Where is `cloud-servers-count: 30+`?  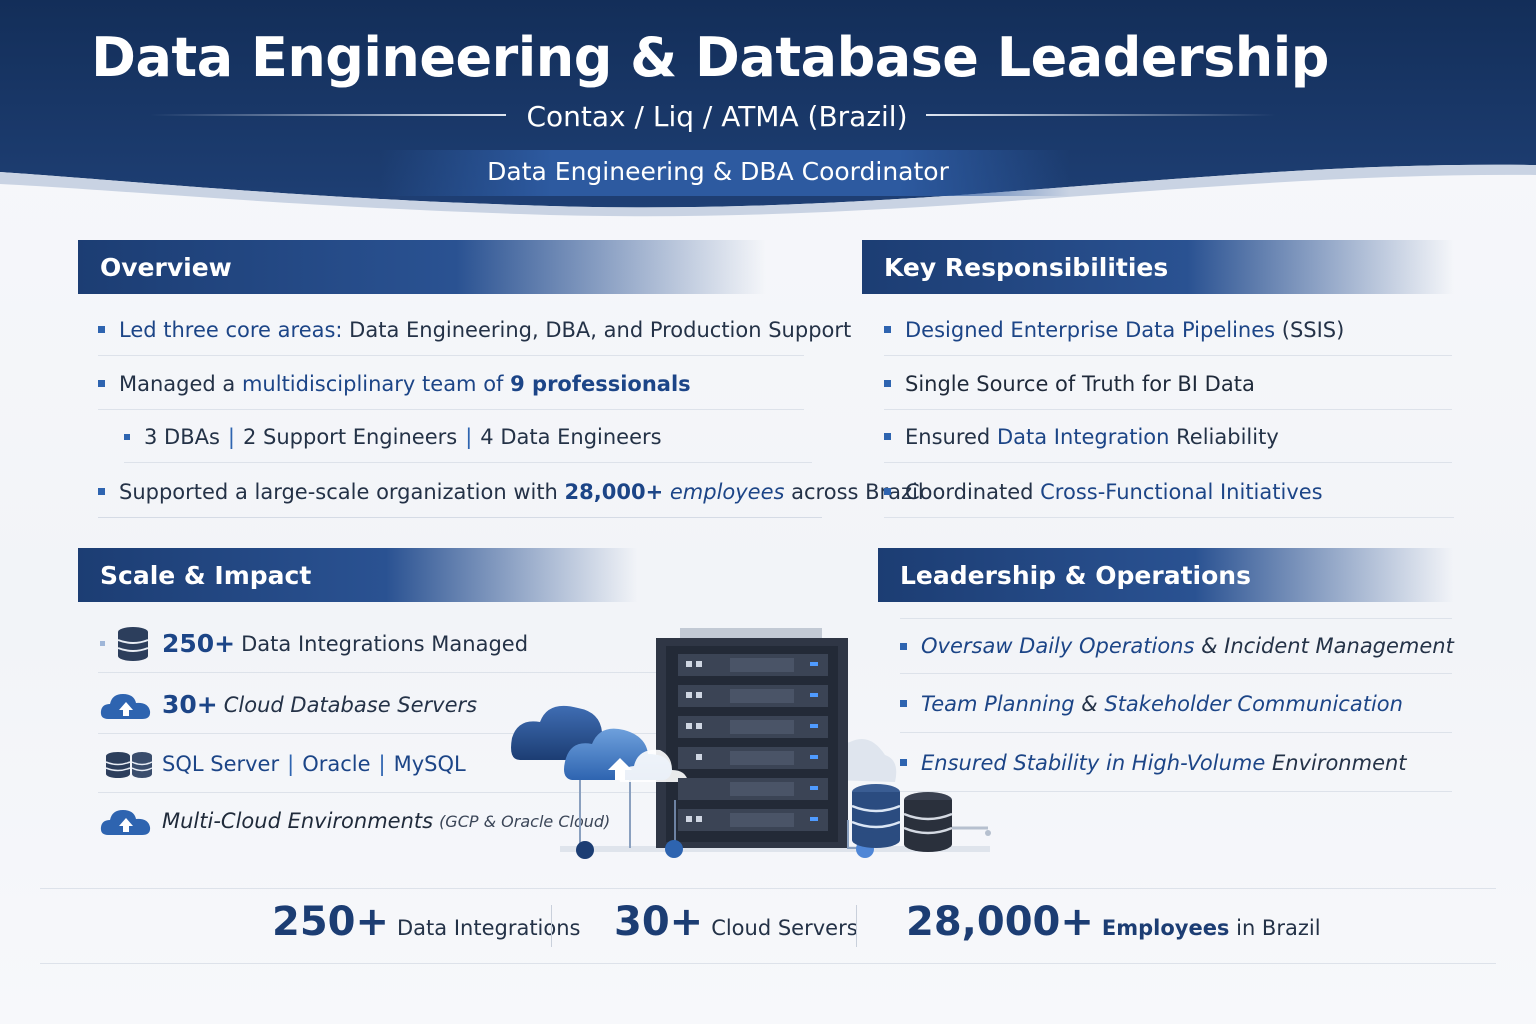 cloud-servers-count: 30+ is located at coordinates (190, 704).